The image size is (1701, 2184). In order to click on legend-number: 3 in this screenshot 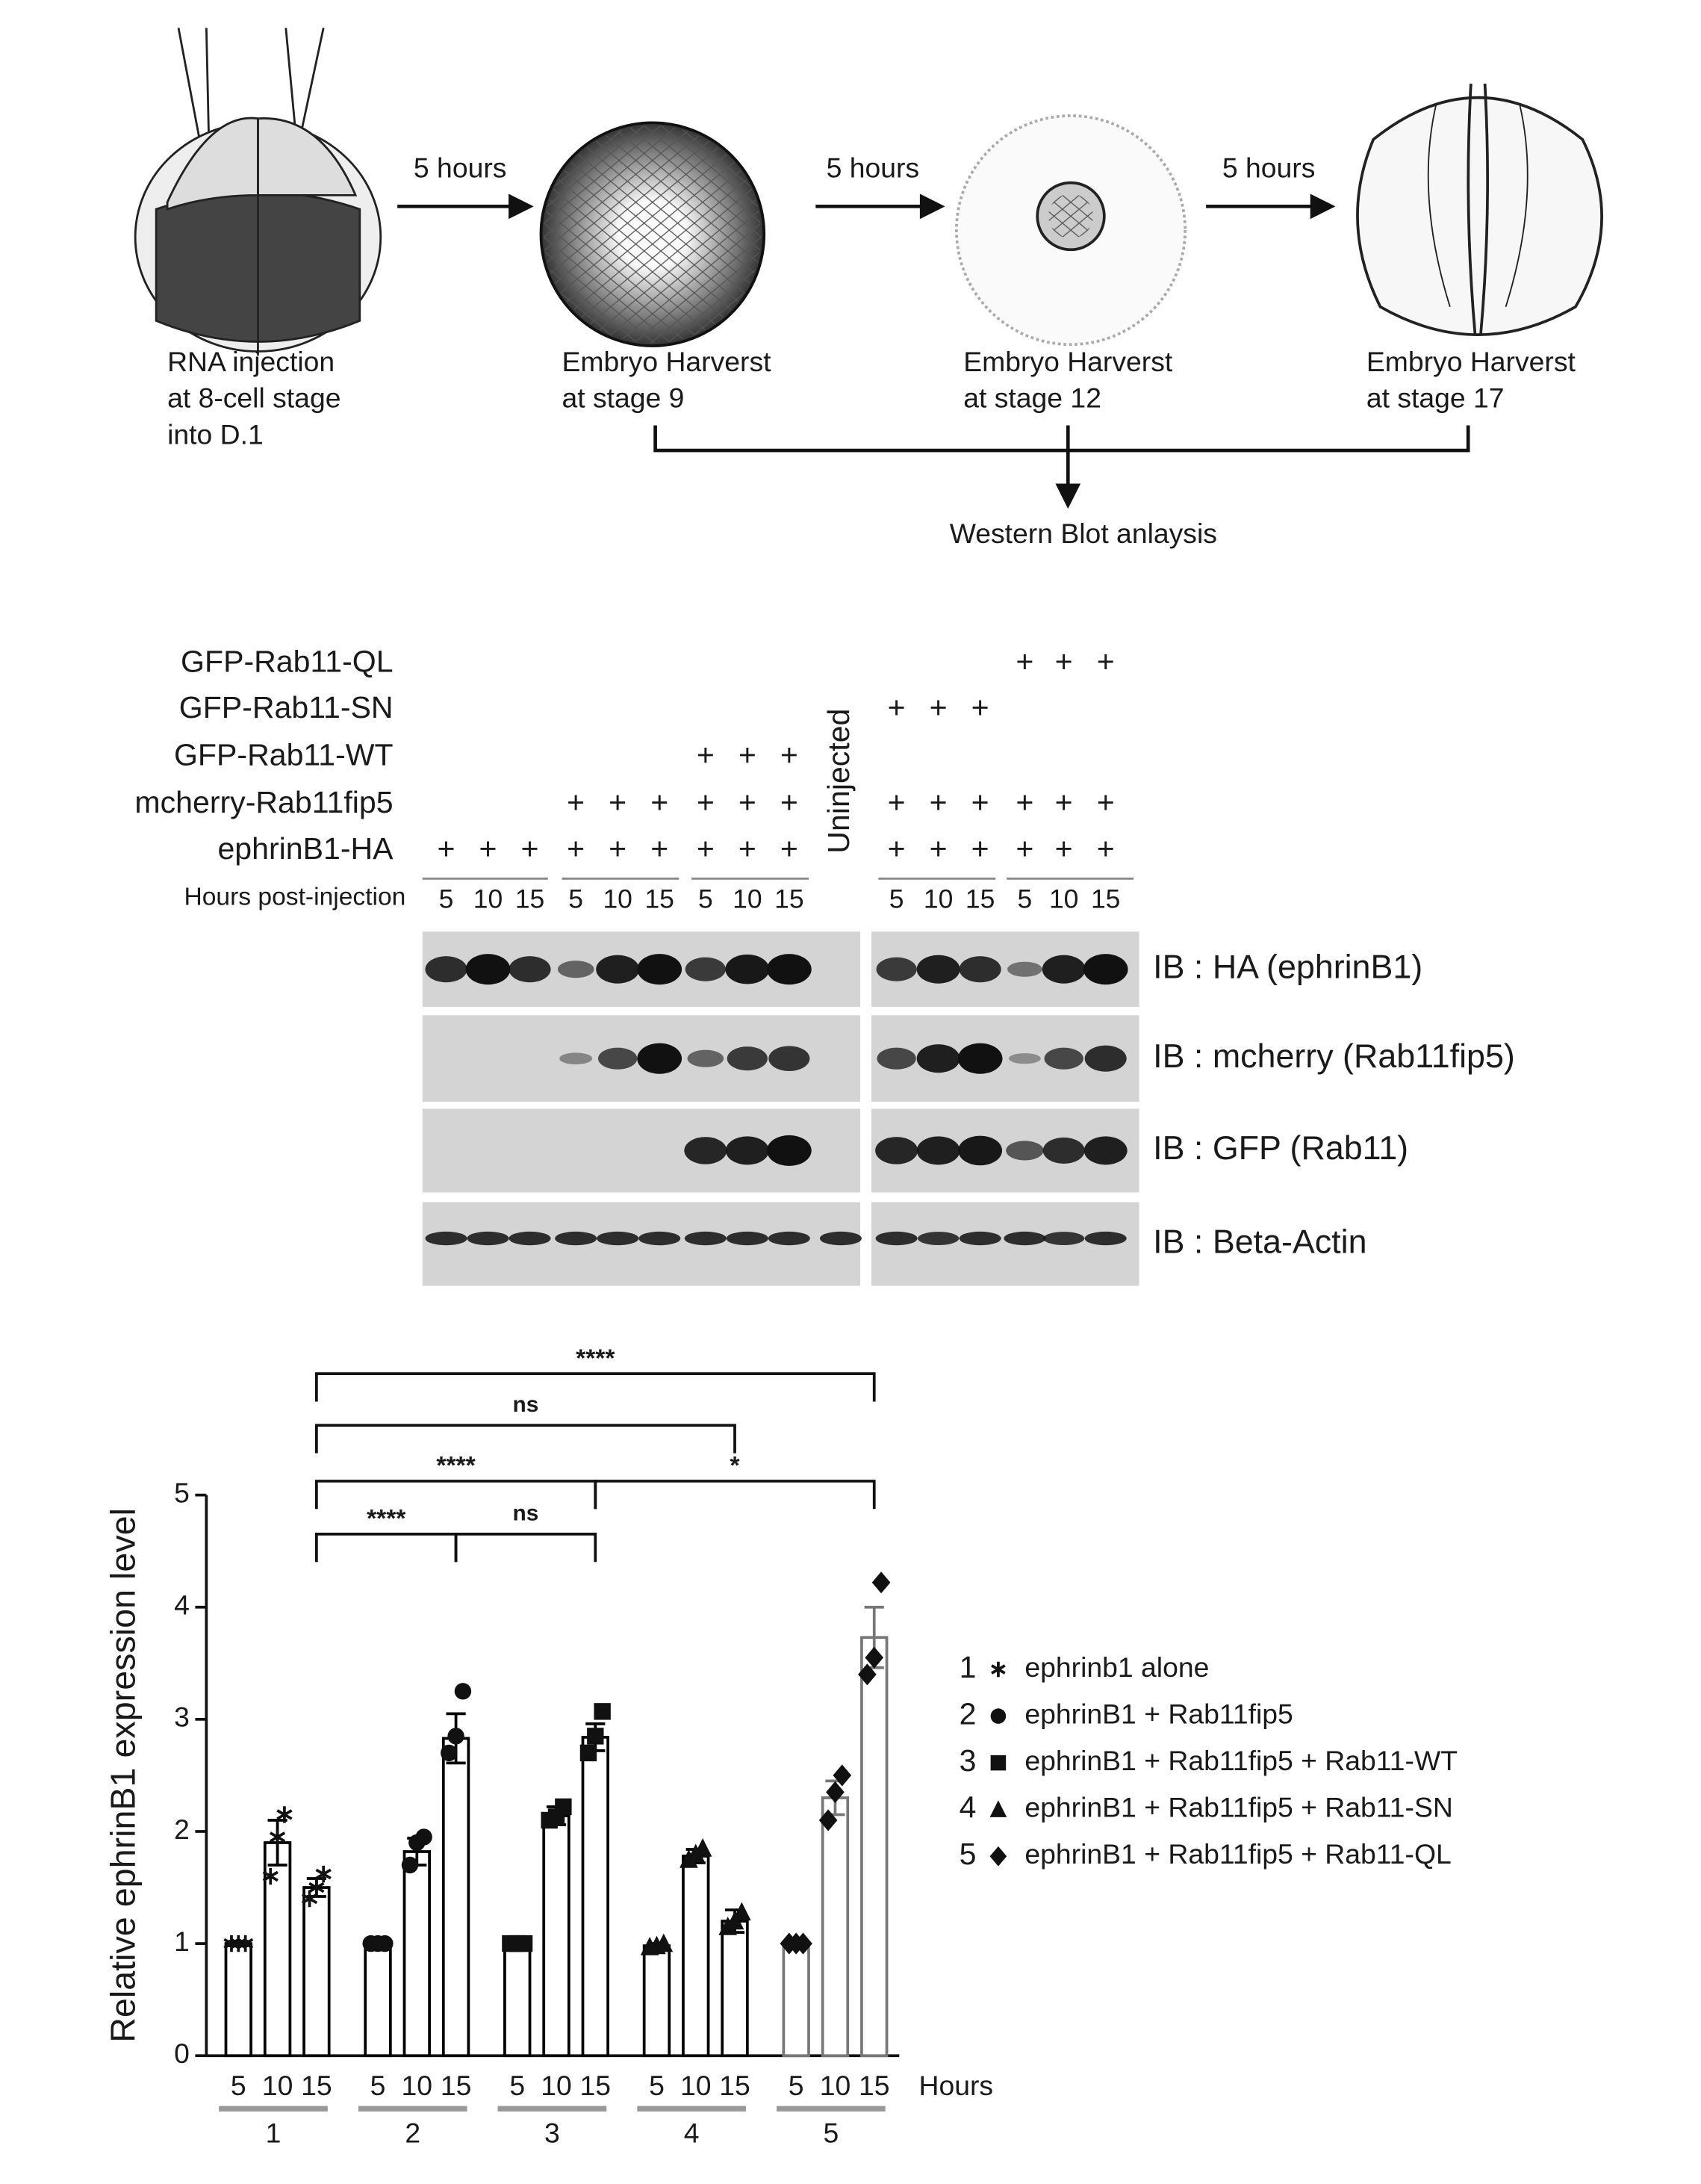, I will do `click(968, 1760)`.